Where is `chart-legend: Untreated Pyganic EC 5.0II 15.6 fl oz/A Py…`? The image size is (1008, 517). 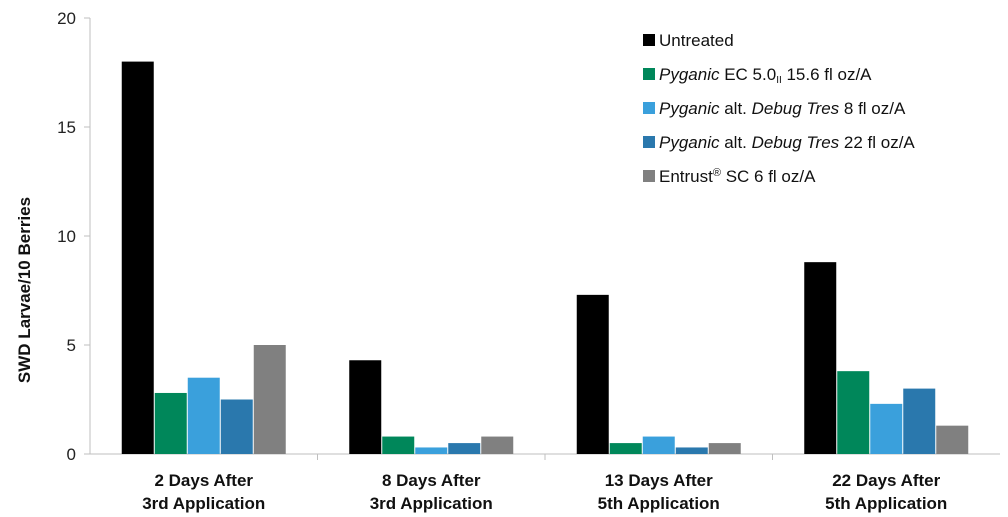
chart-legend: Untreated Pyganic EC 5.0II 15.6 fl oz/A Py… is located at coordinates (779, 108).